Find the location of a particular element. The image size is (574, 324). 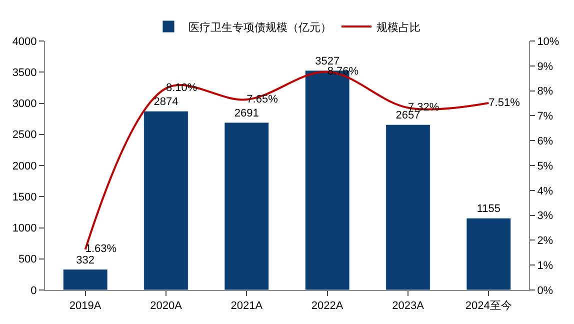

x-tick-label: 2019A is located at coordinates (85, 306).